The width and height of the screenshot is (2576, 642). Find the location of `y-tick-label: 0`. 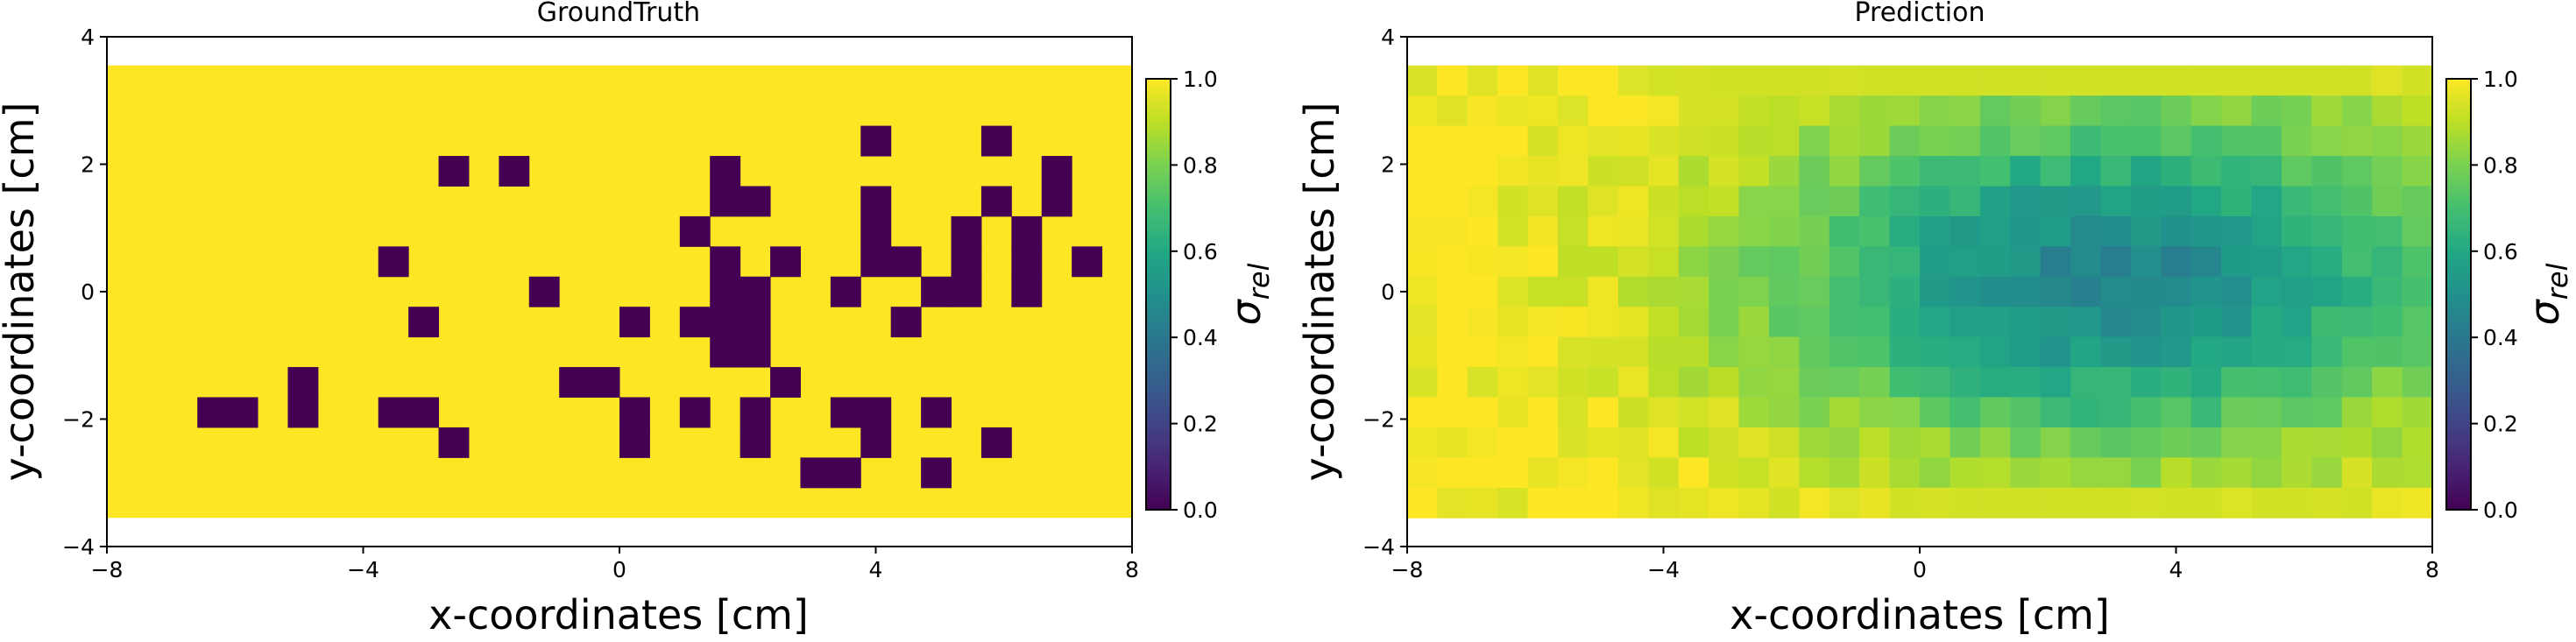

y-tick-label: 0 is located at coordinates (88, 292).